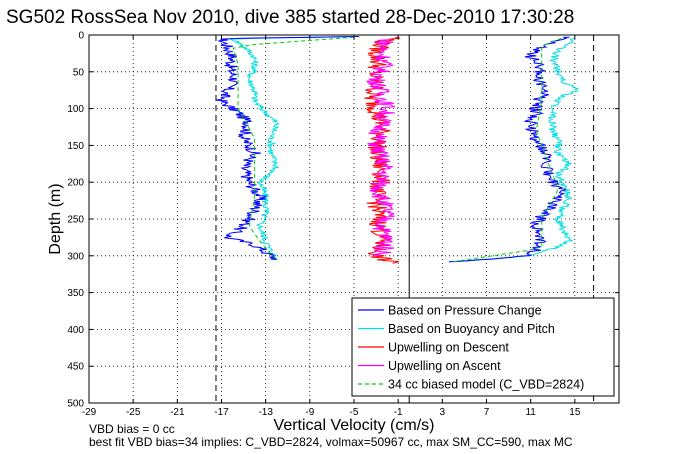  What do you see at coordinates (75, 256) in the screenshot?
I see `y-tick-label: 300` at bounding box center [75, 256].